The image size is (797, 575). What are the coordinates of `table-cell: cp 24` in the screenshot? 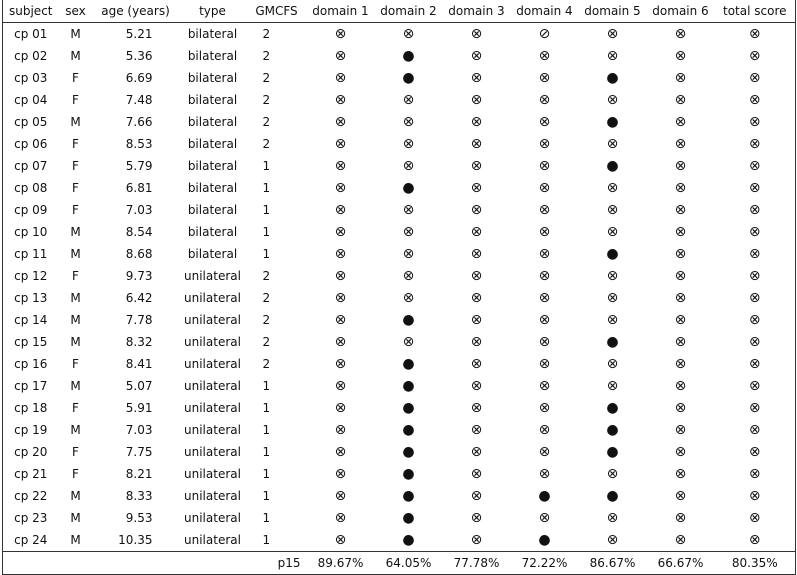 It's located at (31, 540).